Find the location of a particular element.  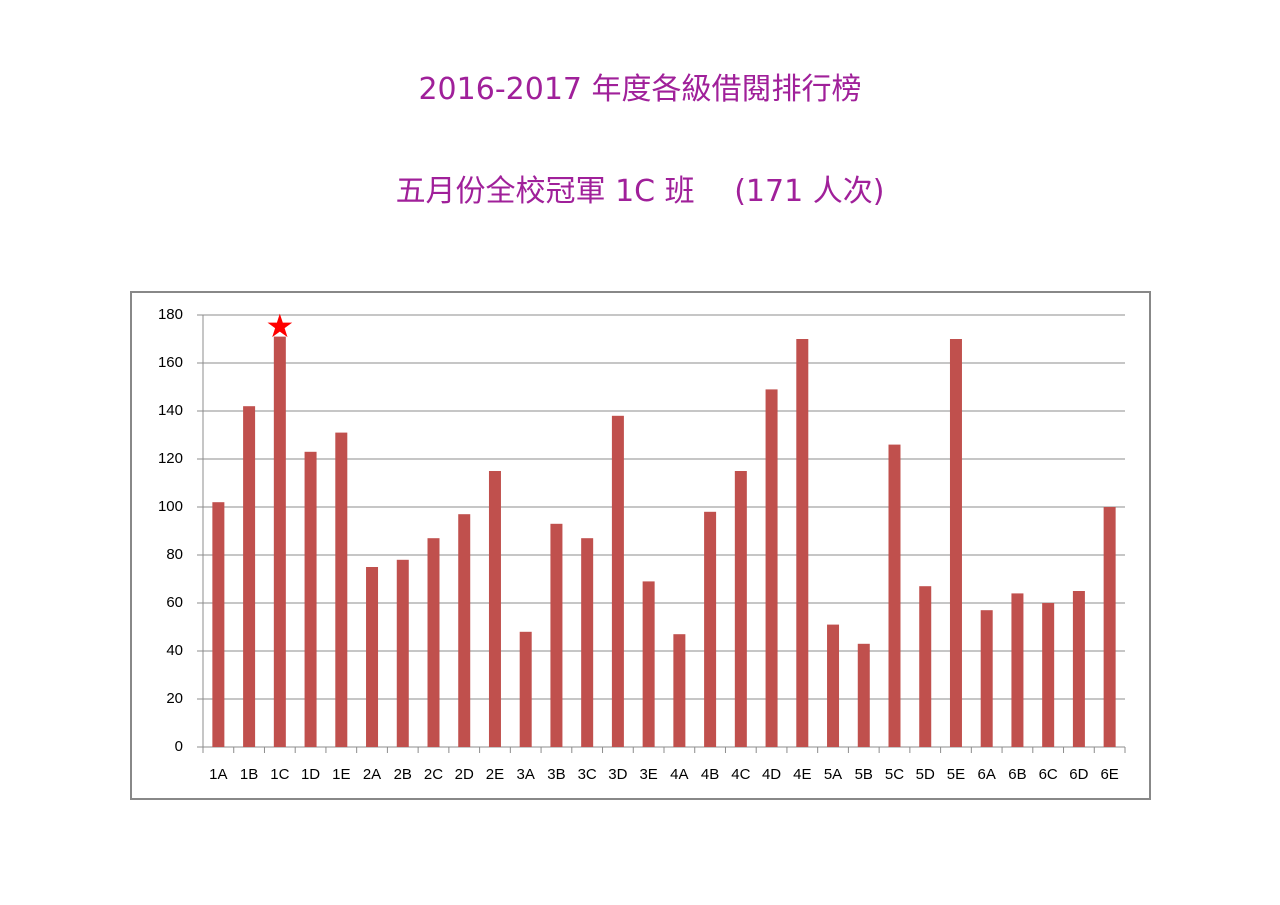

x-tick-label: 4C is located at coordinates (740, 774).